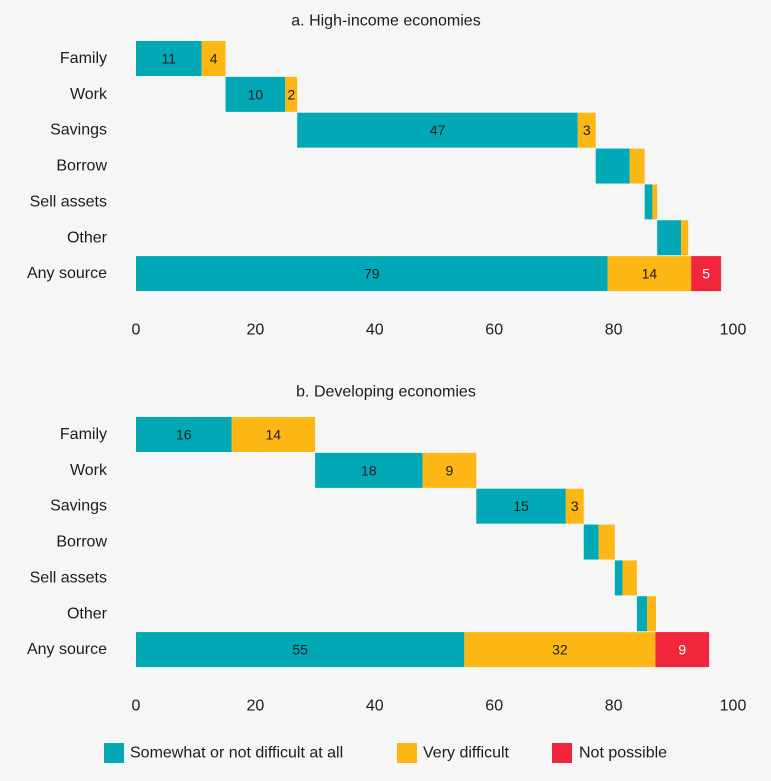  I want to click on legend-label: Very difficult, so click(466, 753).